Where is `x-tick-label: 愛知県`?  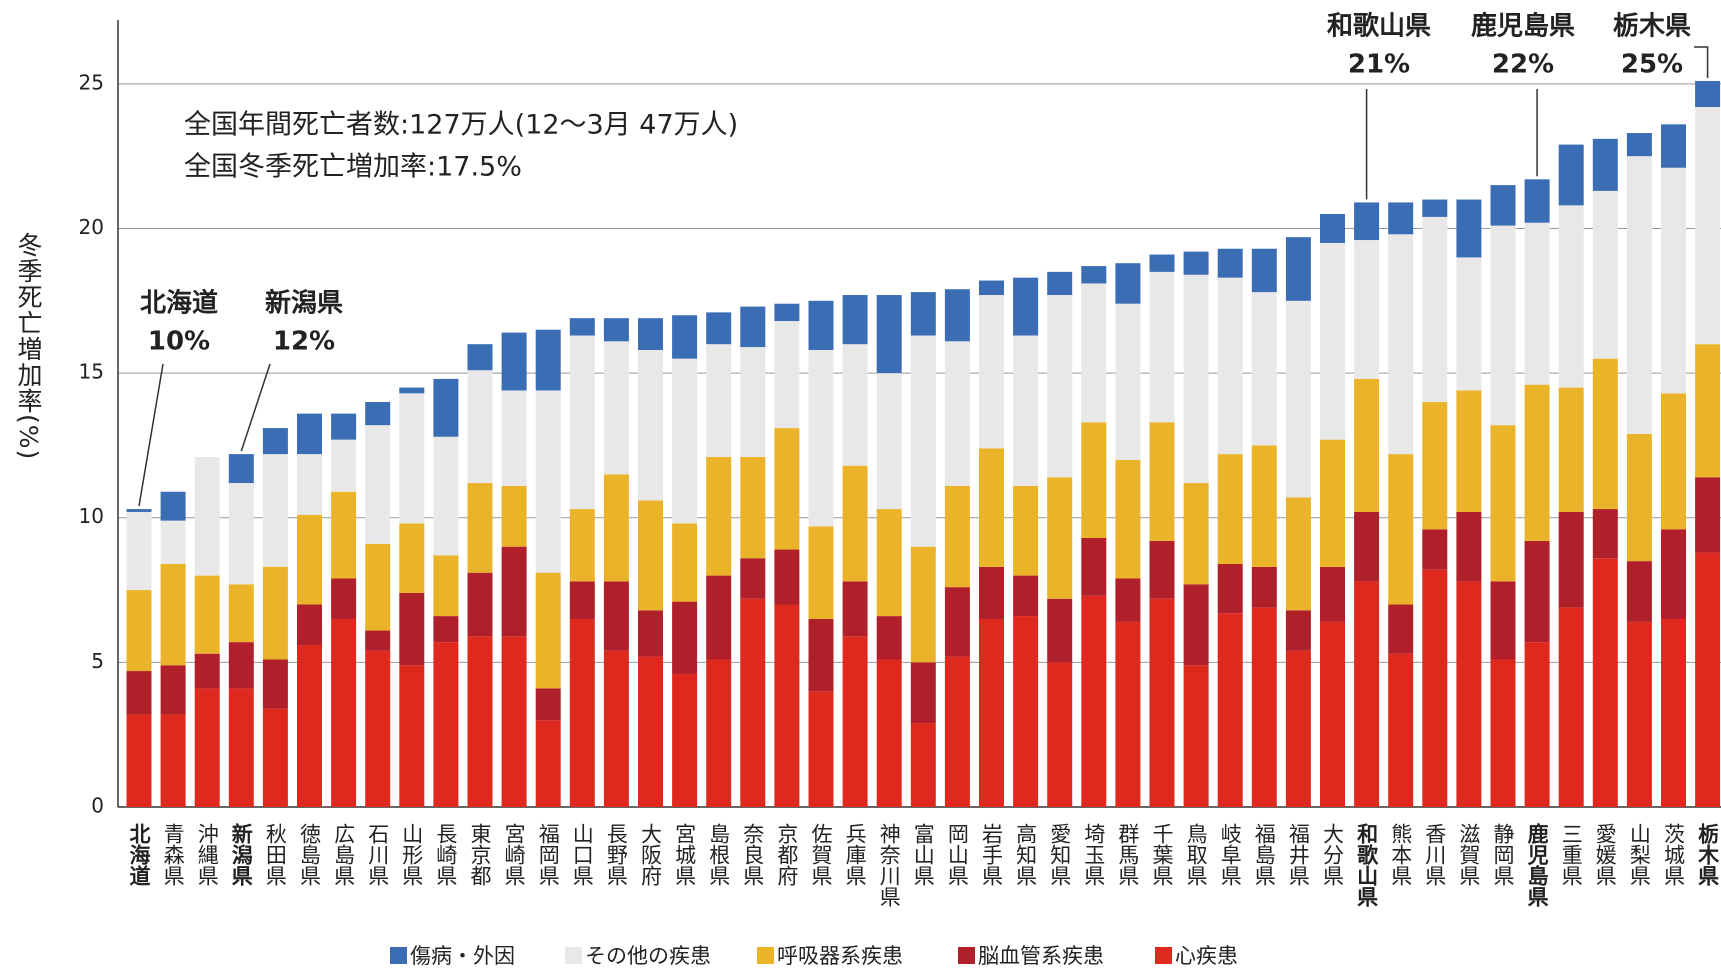 x-tick-label: 愛知県 is located at coordinates (1060, 854).